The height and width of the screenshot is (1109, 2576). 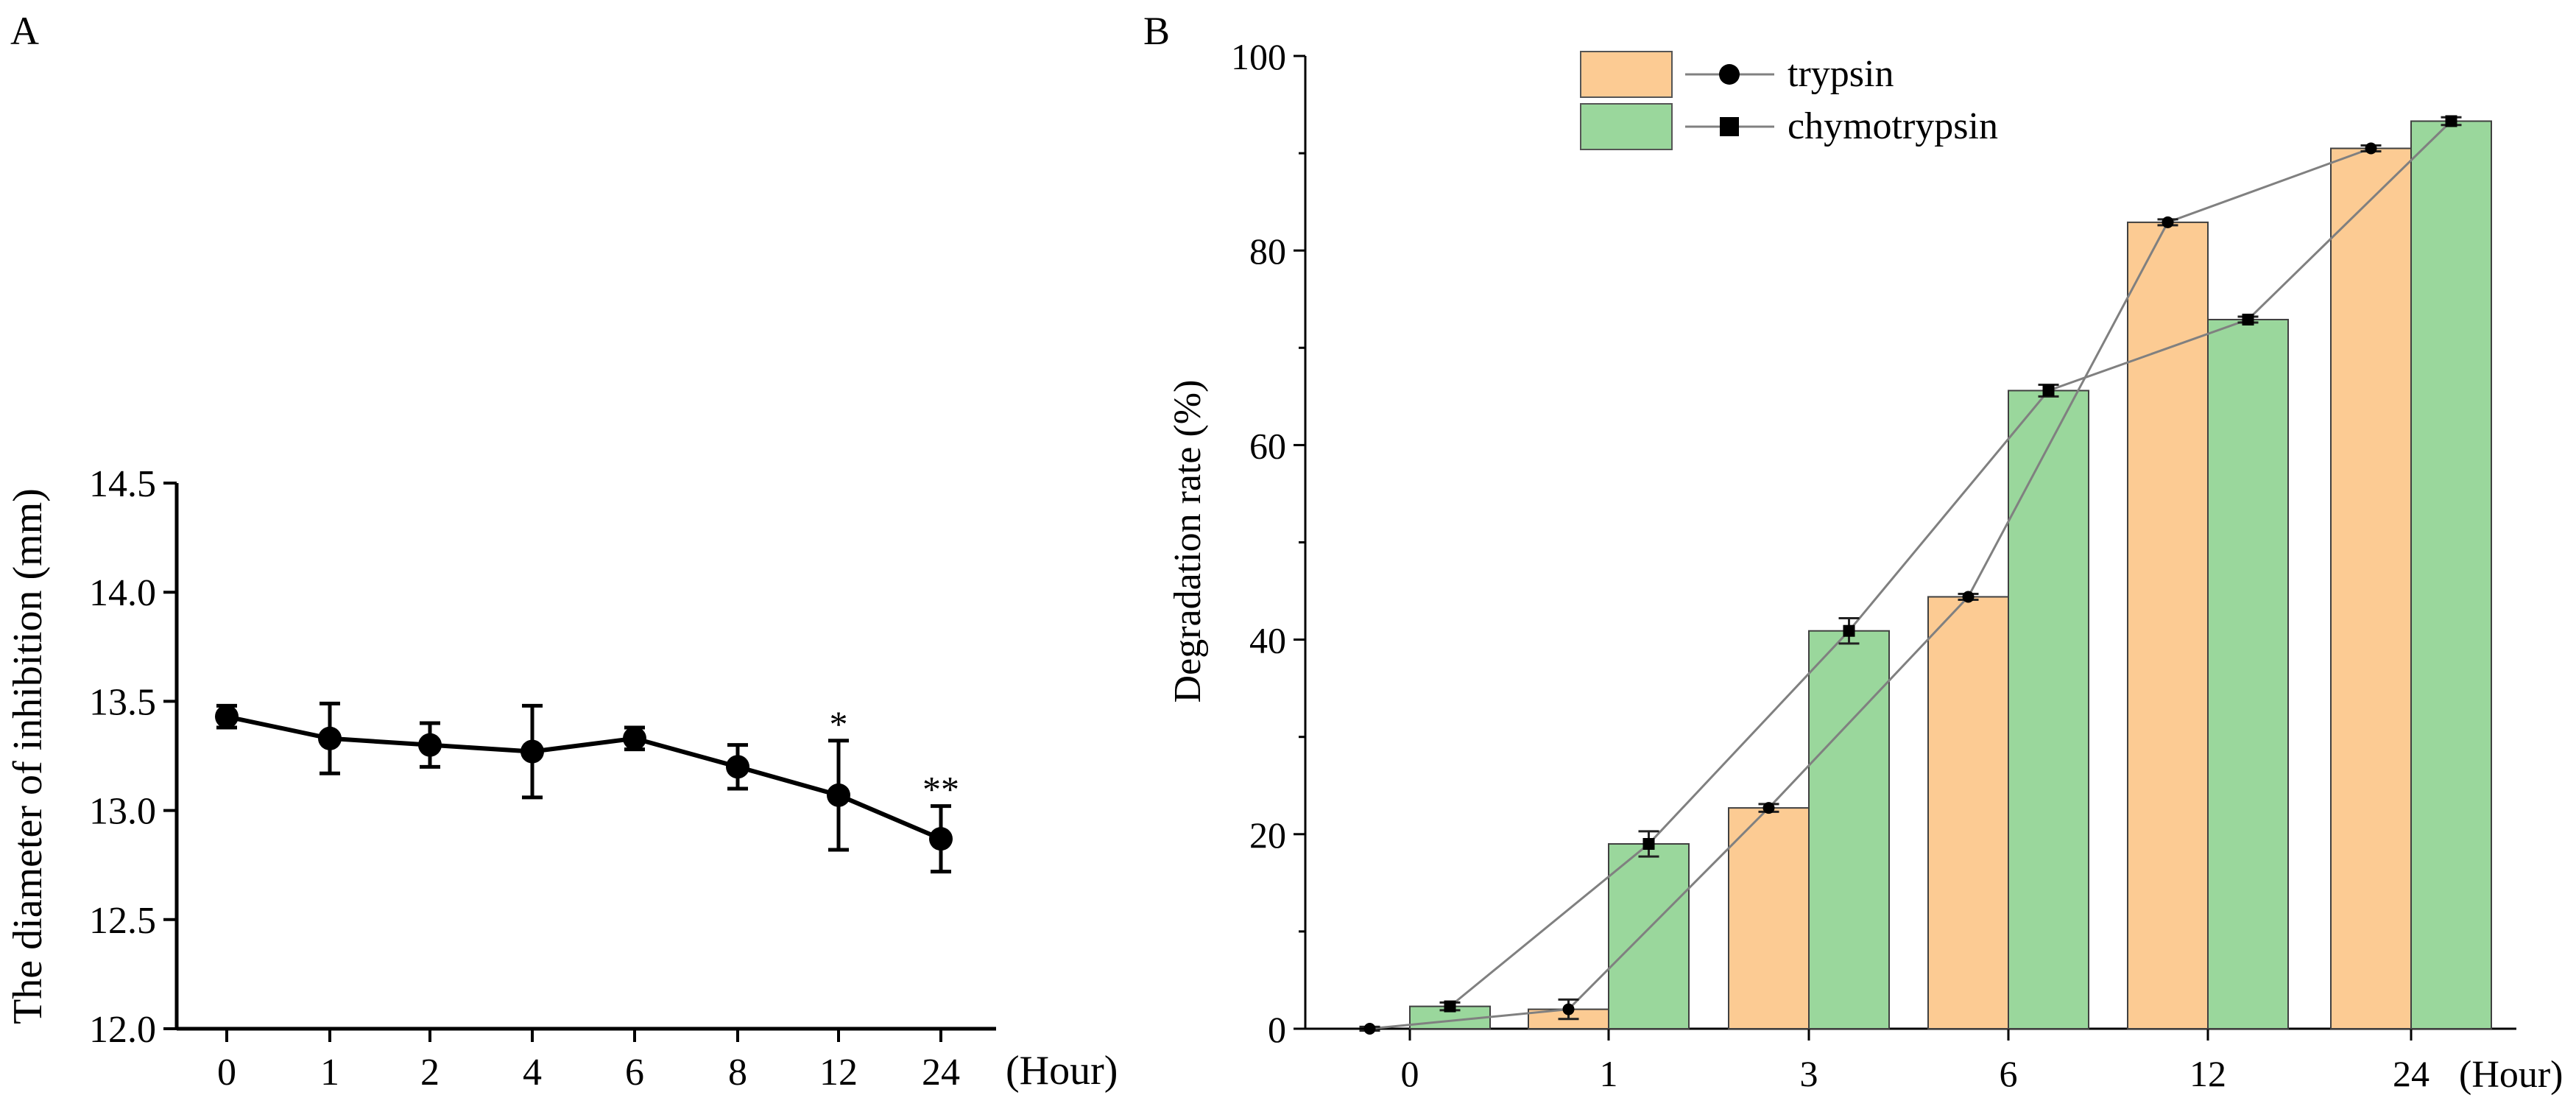 What do you see at coordinates (24, 31) in the screenshot?
I see `panel-a-label: A` at bounding box center [24, 31].